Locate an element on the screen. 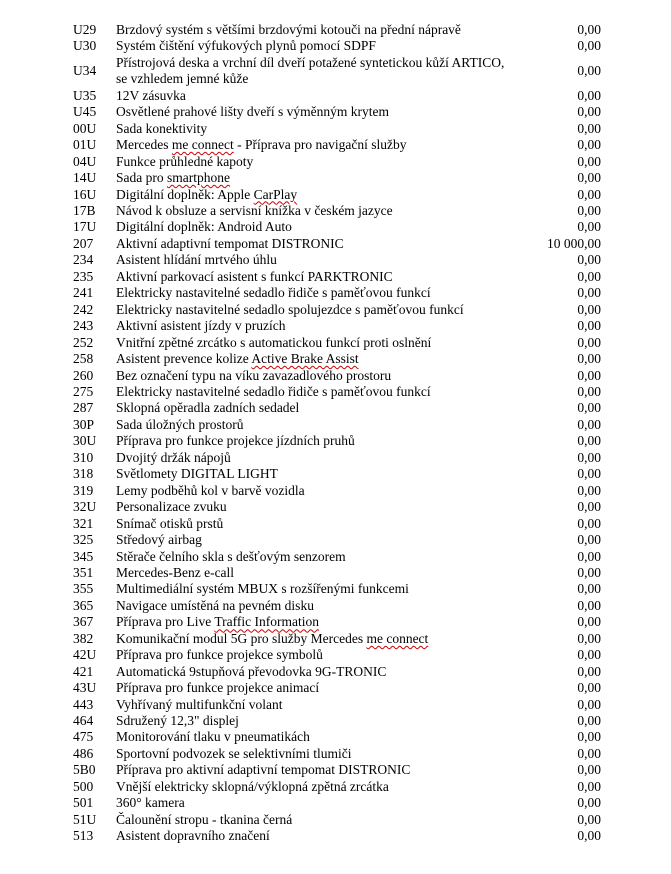 The height and width of the screenshot is (874, 671). option-code: 501 is located at coordinates (83, 803).